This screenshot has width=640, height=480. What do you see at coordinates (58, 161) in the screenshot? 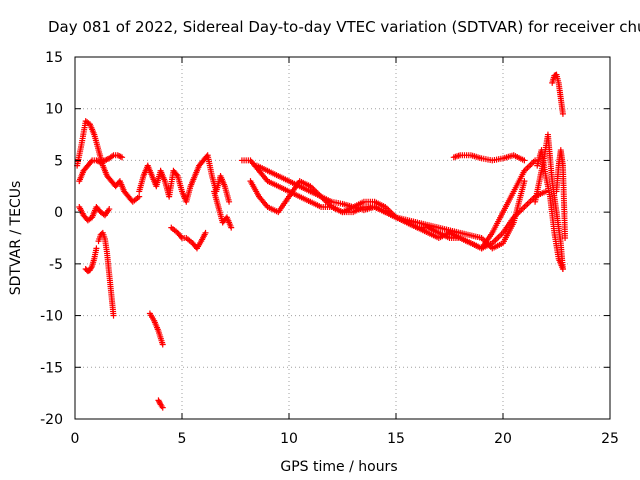
I see `y-tick-label: 5` at bounding box center [58, 161].